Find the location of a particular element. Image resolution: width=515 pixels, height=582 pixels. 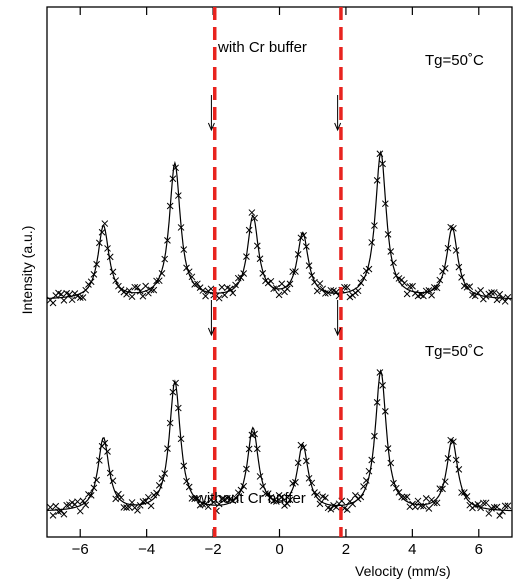

y-axis-label: Intensity (a.u.) is located at coordinates (27, 270).